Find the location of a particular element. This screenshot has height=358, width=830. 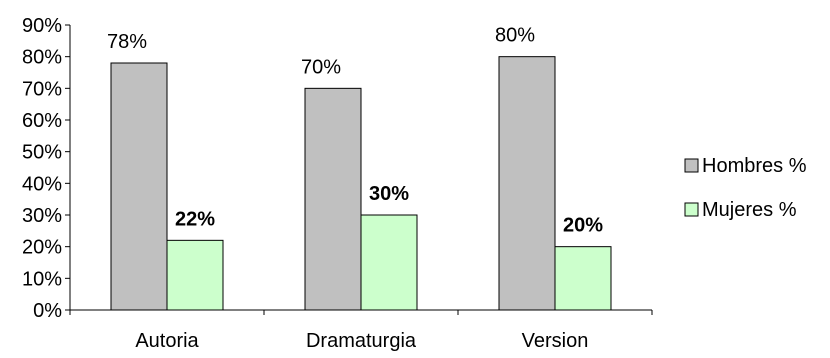

y-tick-label: 40% is located at coordinates (42, 184).